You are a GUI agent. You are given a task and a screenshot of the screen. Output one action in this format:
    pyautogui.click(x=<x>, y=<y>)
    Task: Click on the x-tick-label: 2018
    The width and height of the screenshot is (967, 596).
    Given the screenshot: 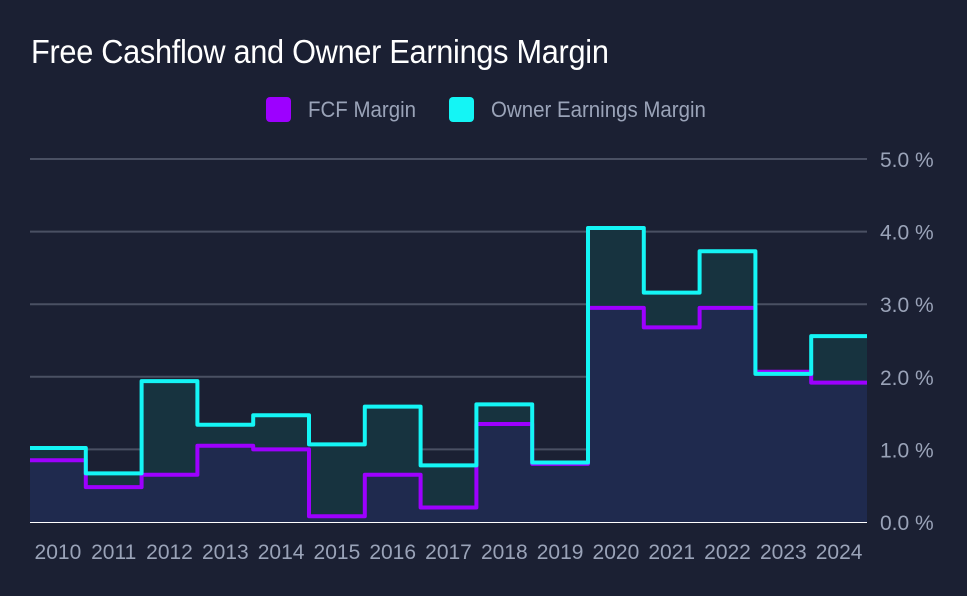 What is the action you would take?
    pyautogui.click(x=504, y=552)
    